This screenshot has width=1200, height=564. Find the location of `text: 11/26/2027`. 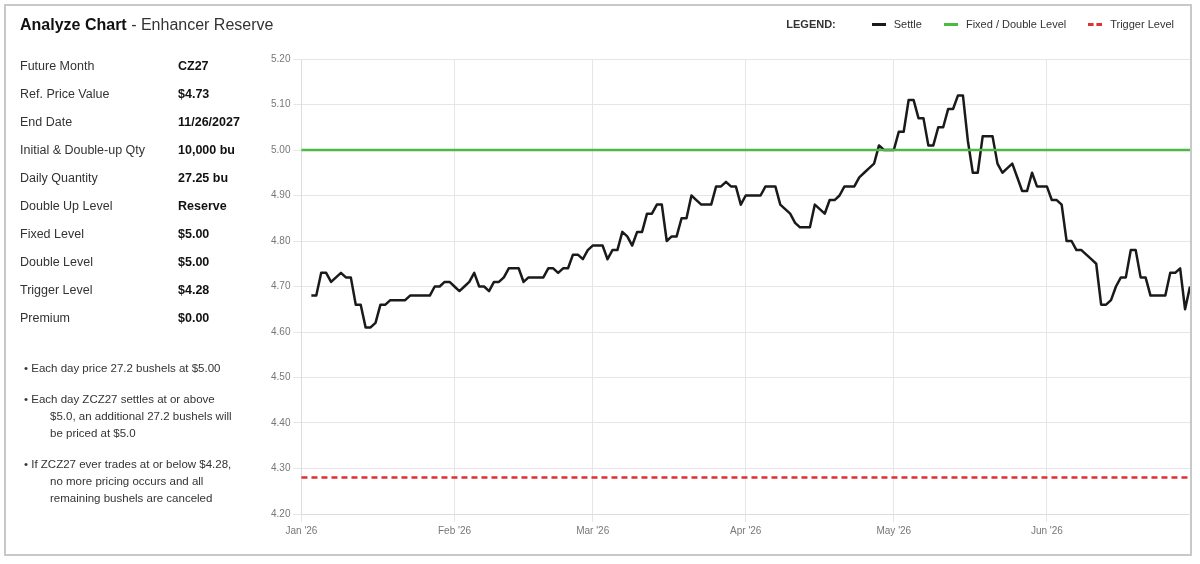

text: 11/26/2027 is located at coordinates (209, 122).